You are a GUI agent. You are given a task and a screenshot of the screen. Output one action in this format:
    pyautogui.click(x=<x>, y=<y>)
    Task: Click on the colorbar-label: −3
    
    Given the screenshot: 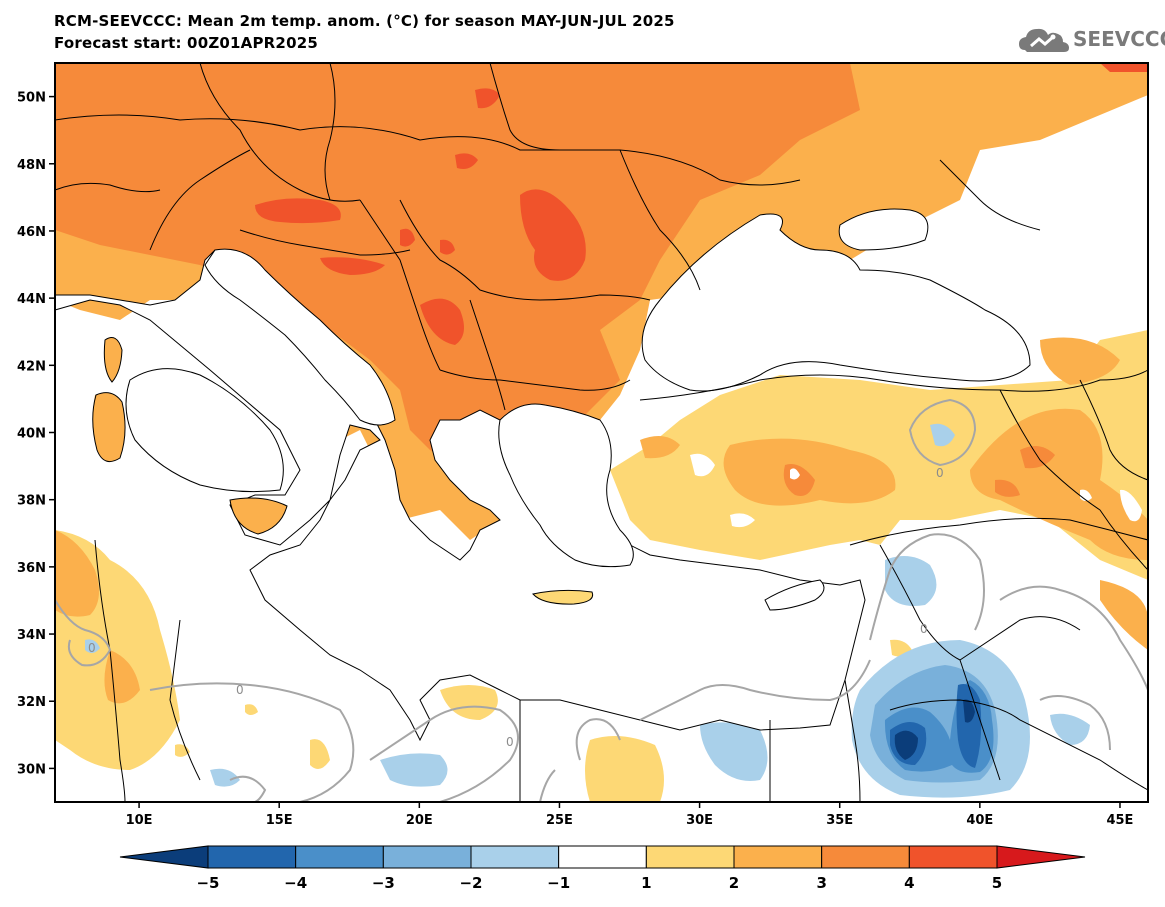 What is the action you would take?
    pyautogui.click(x=383, y=883)
    